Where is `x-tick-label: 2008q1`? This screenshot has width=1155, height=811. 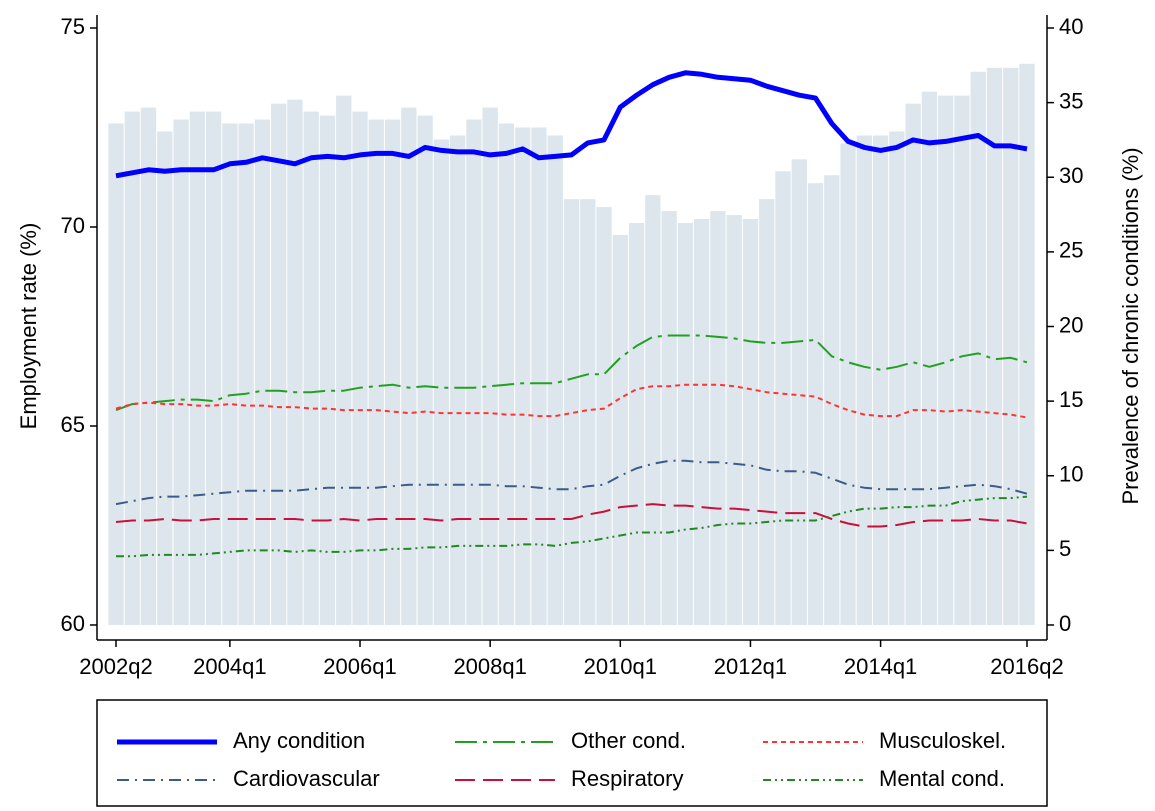 x-tick-label: 2008q1 is located at coordinates (489, 666).